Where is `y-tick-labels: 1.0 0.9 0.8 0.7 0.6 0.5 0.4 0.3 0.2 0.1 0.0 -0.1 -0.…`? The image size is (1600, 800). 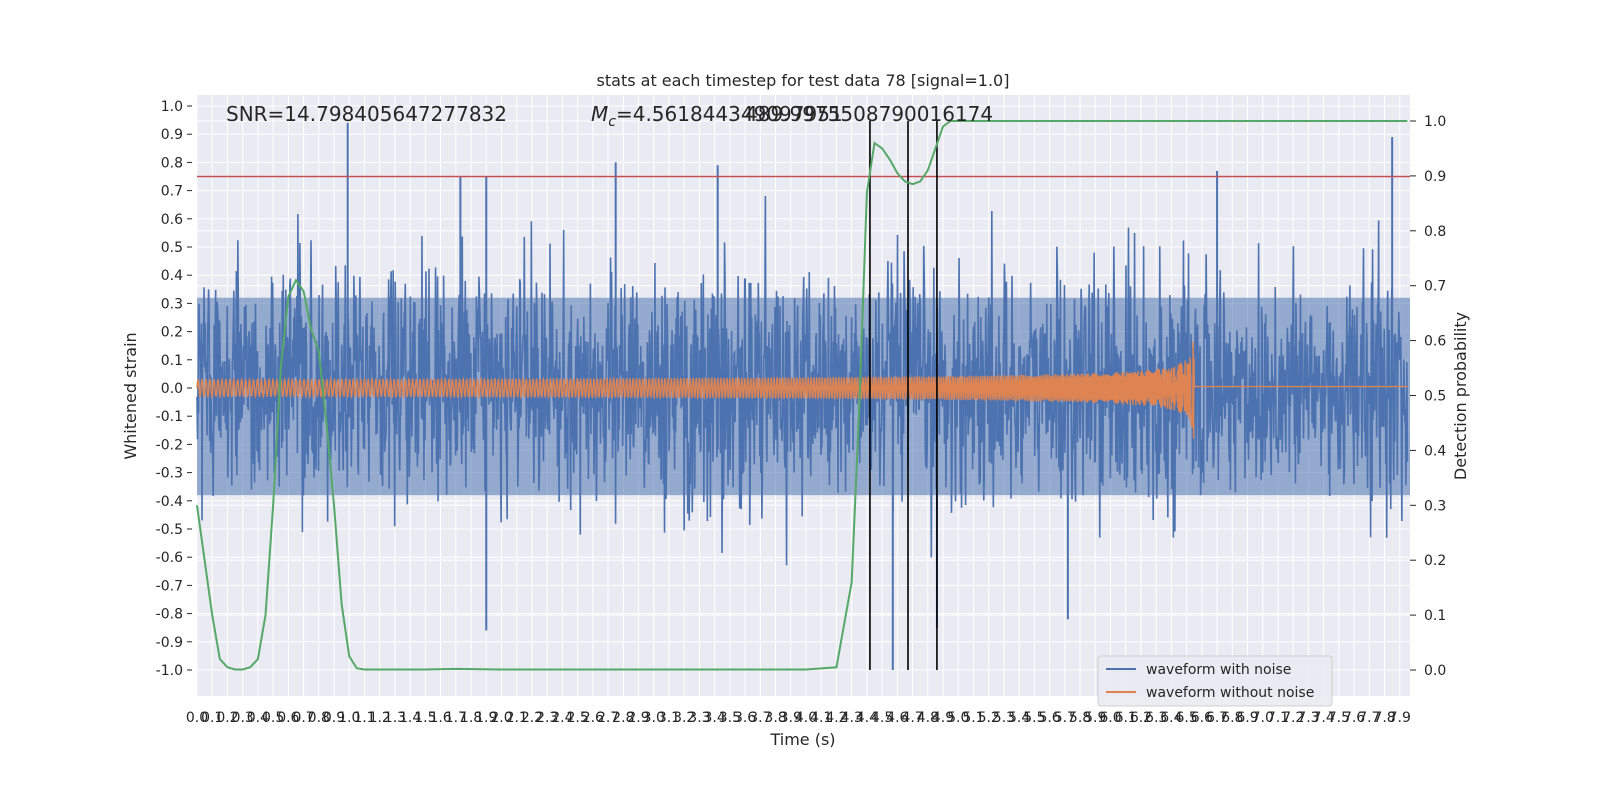
y-tick-labels: 1.0 0.9 0.8 0.7 0.6 0.5 0.4 0.3 0.2 0.1 0.0 -0.1 -0.… is located at coordinates (174, 389).